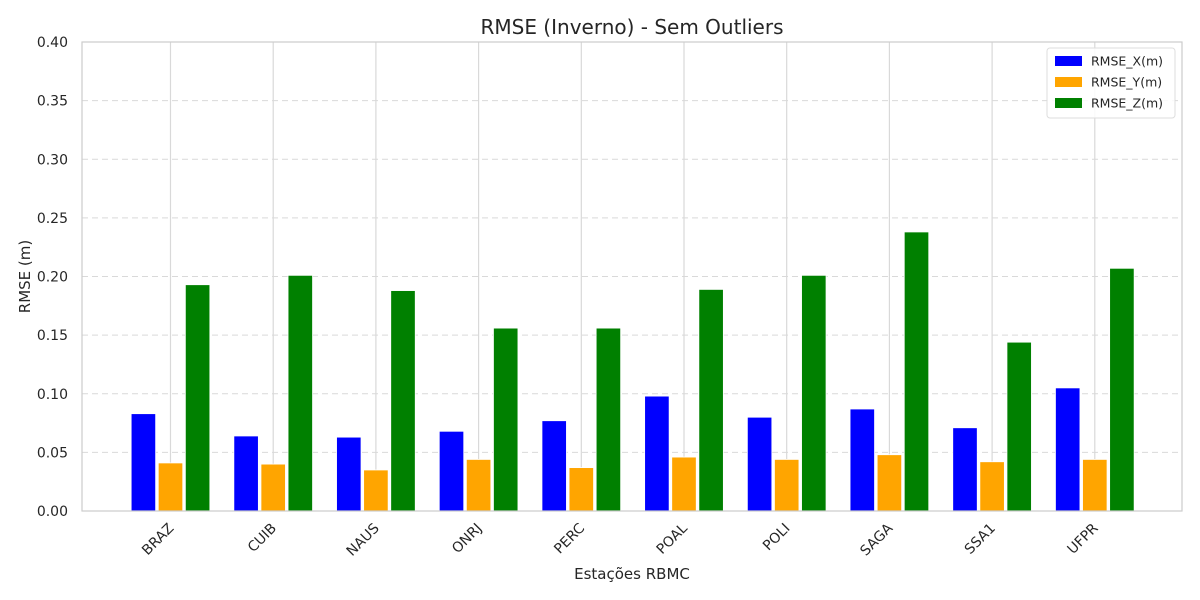  What do you see at coordinates (246, 473) in the screenshot?
I see `bar-rmse-x-m--cuib` at bounding box center [246, 473].